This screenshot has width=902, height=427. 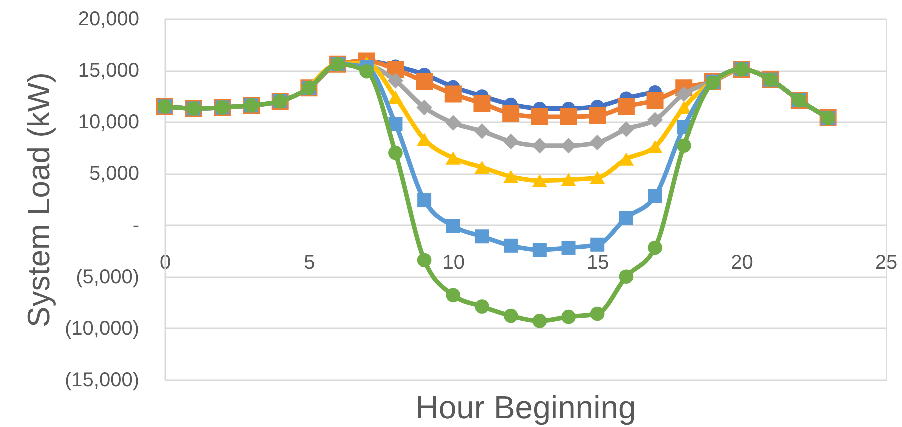 I want to click on x-tick-label: 5, so click(x=310, y=263).